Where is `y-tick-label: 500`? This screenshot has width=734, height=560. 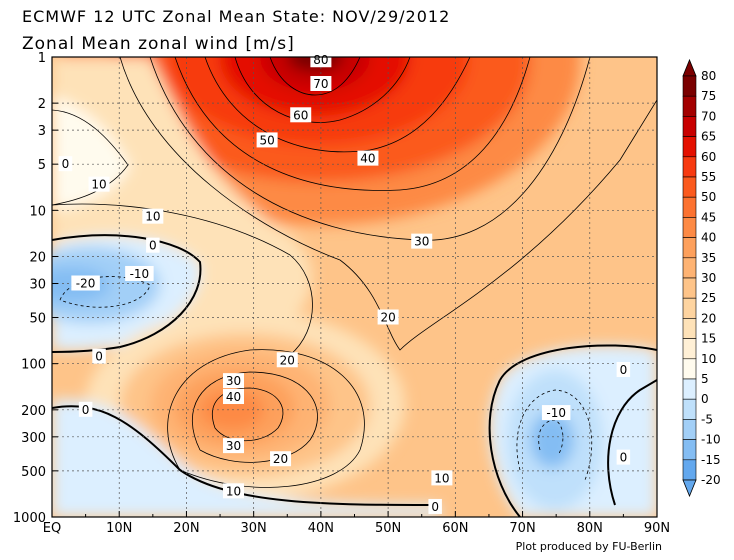 y-tick-label: 500 is located at coordinates (33, 472).